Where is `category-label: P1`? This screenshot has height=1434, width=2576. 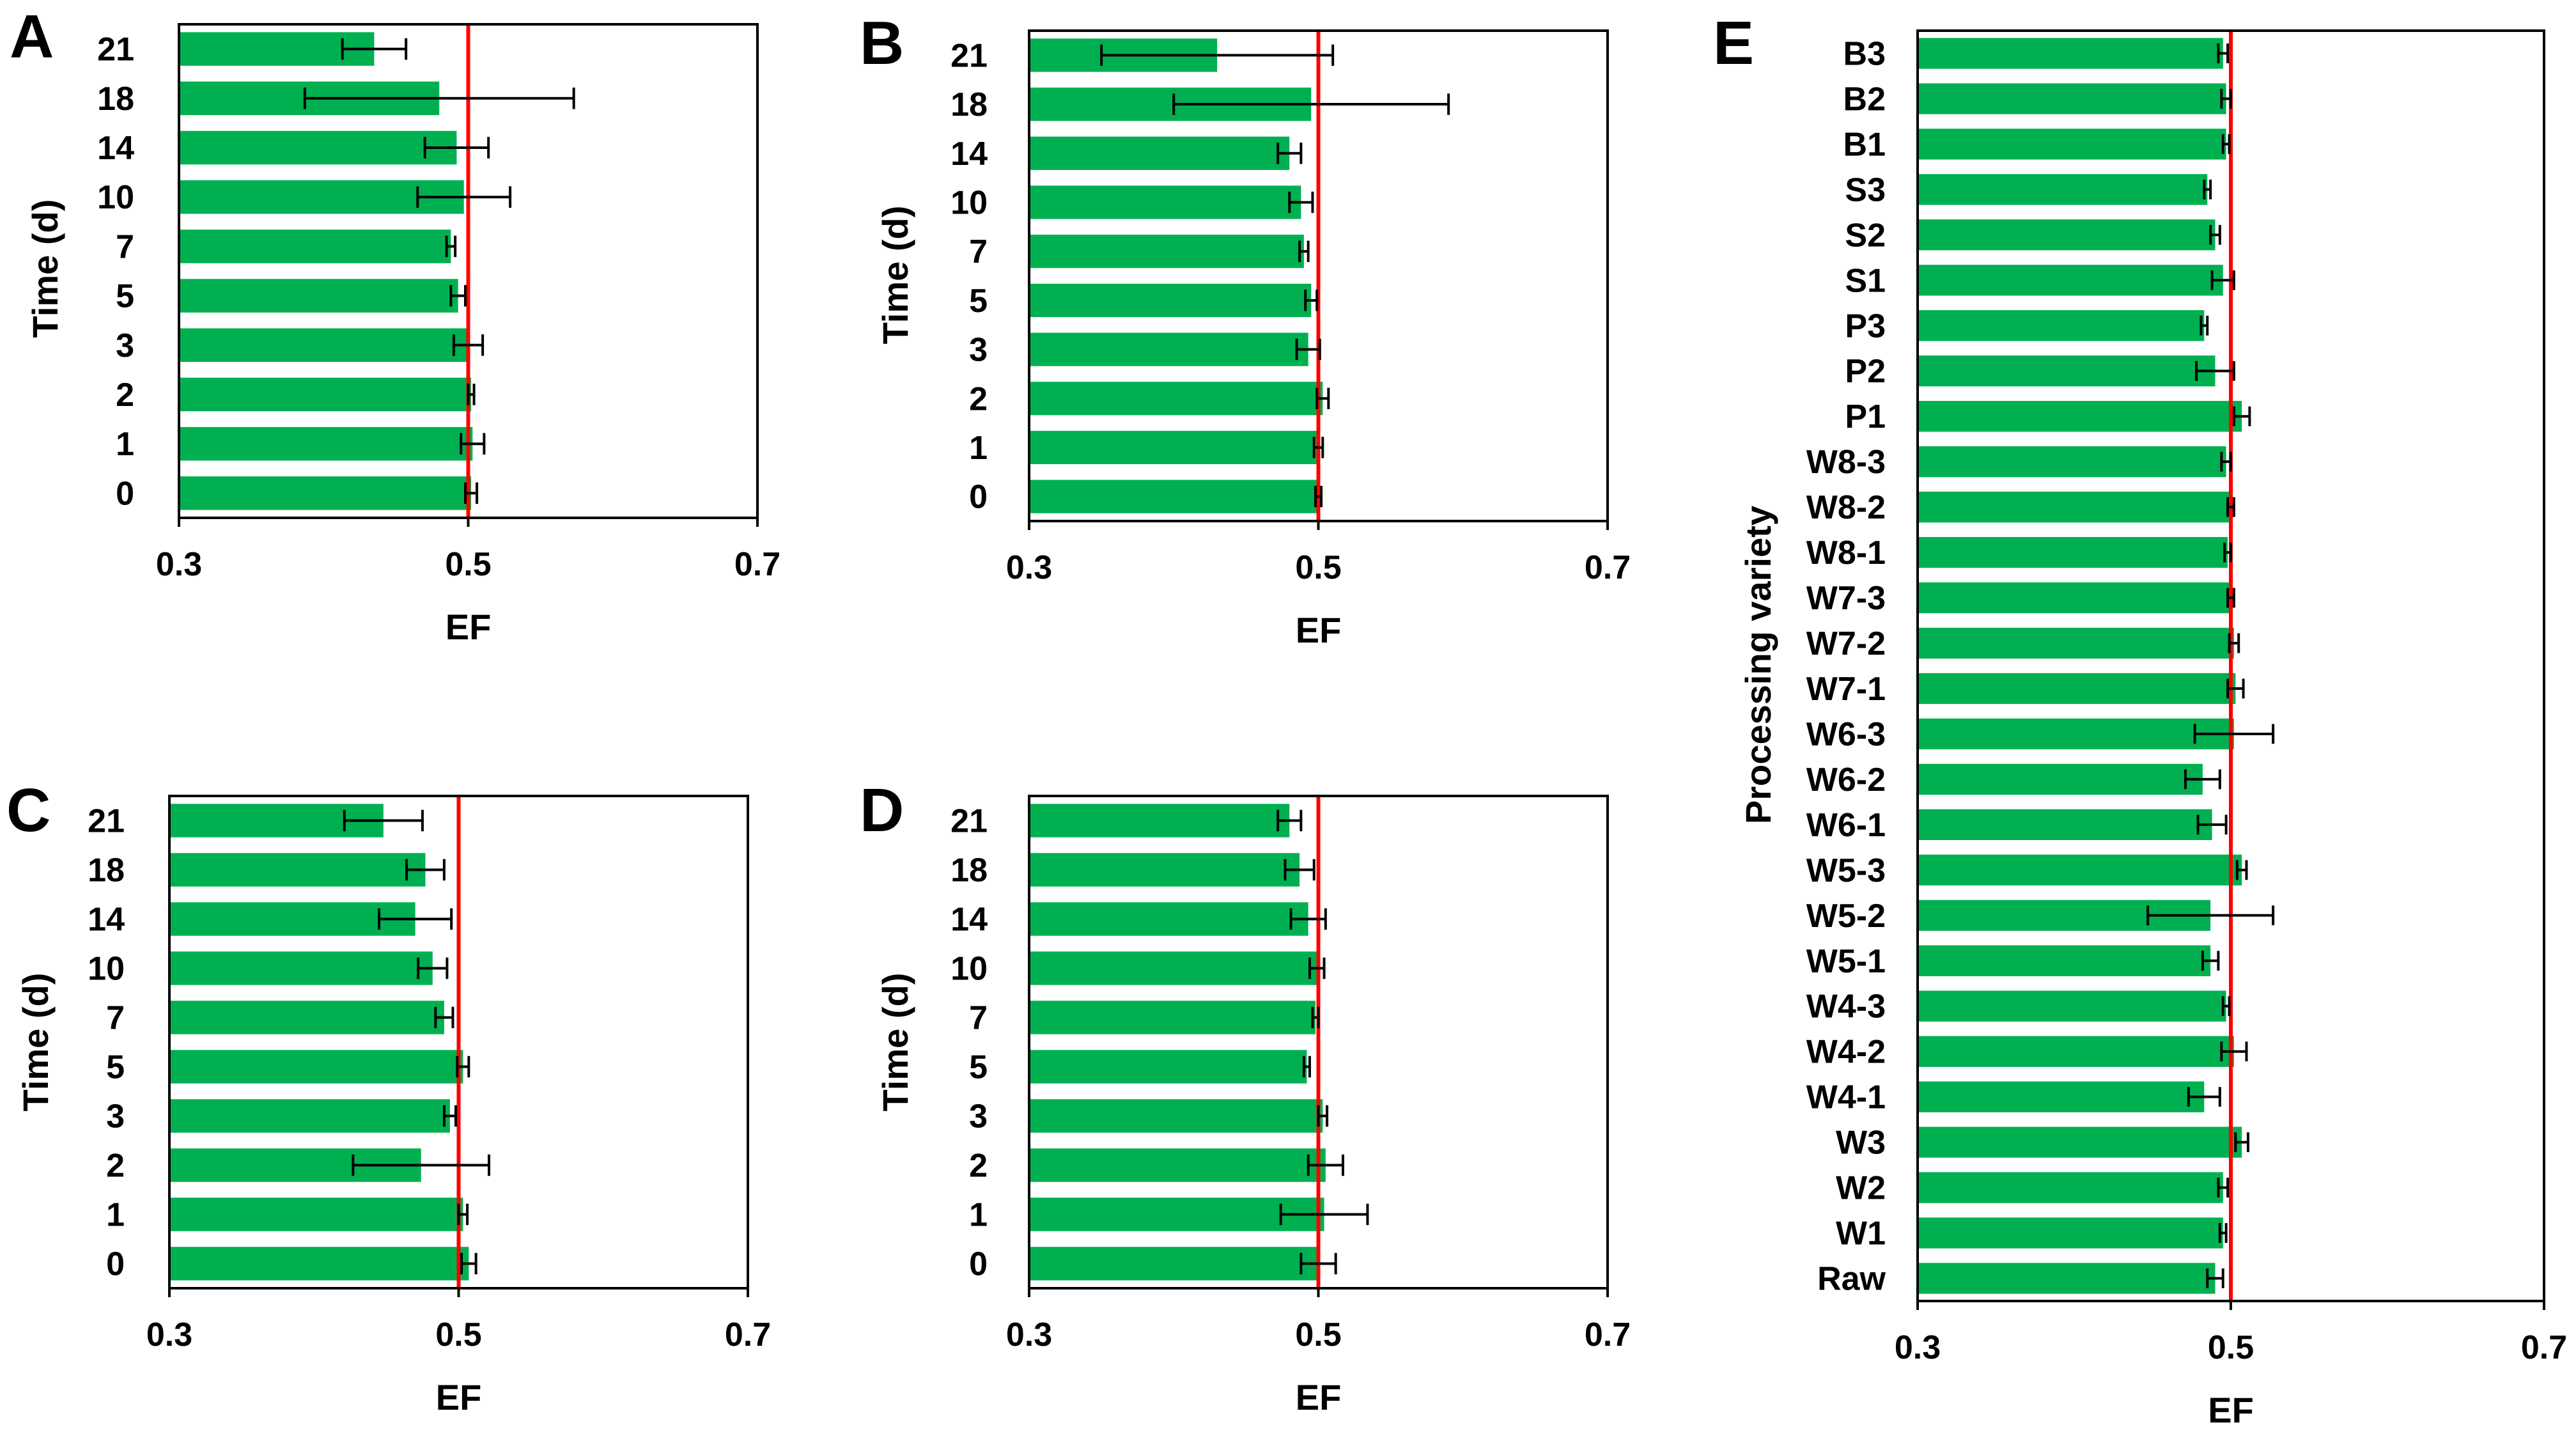
category-label: P1 is located at coordinates (1865, 416).